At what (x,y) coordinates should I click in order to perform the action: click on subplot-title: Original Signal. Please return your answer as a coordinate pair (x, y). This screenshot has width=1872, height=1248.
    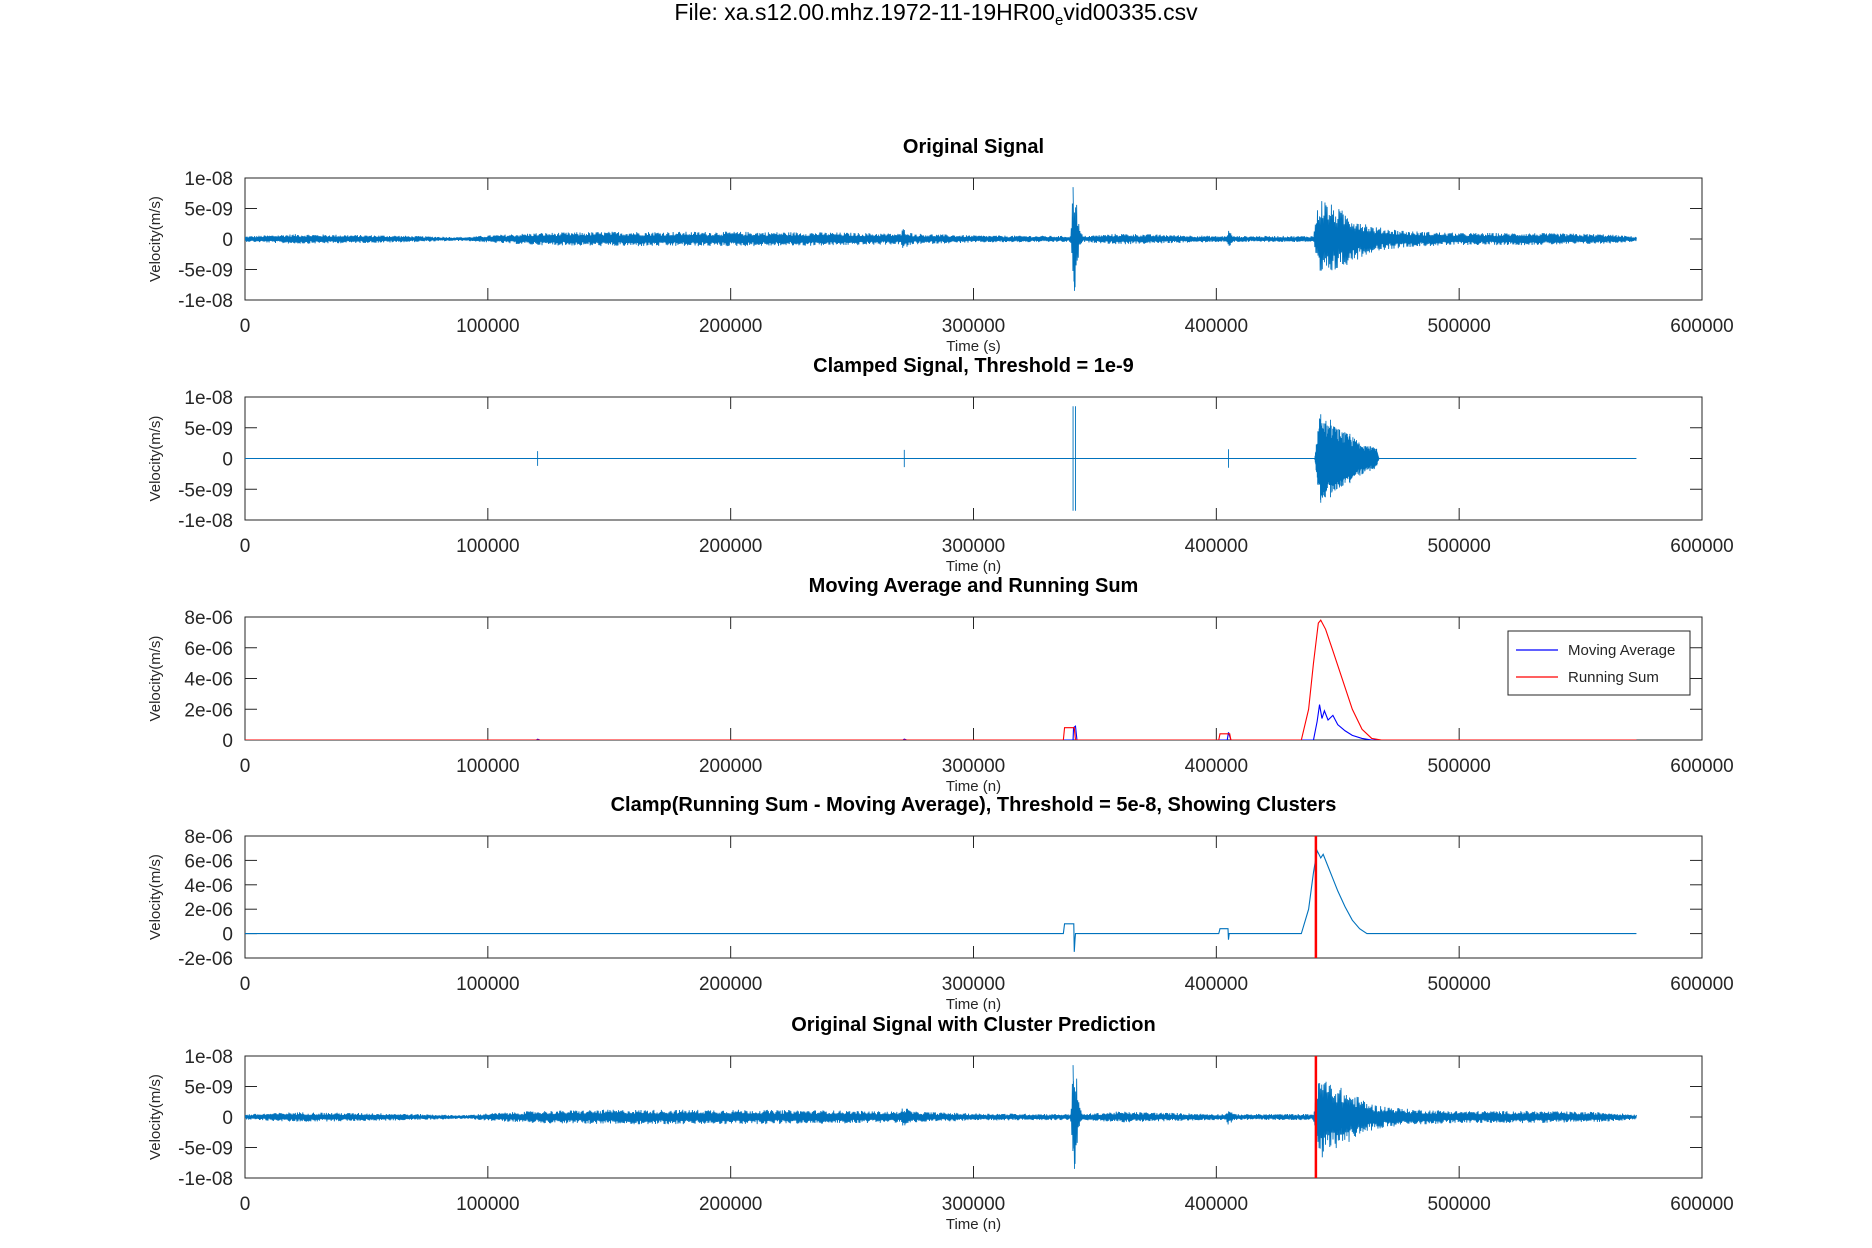
    Looking at the image, I should click on (973, 147).